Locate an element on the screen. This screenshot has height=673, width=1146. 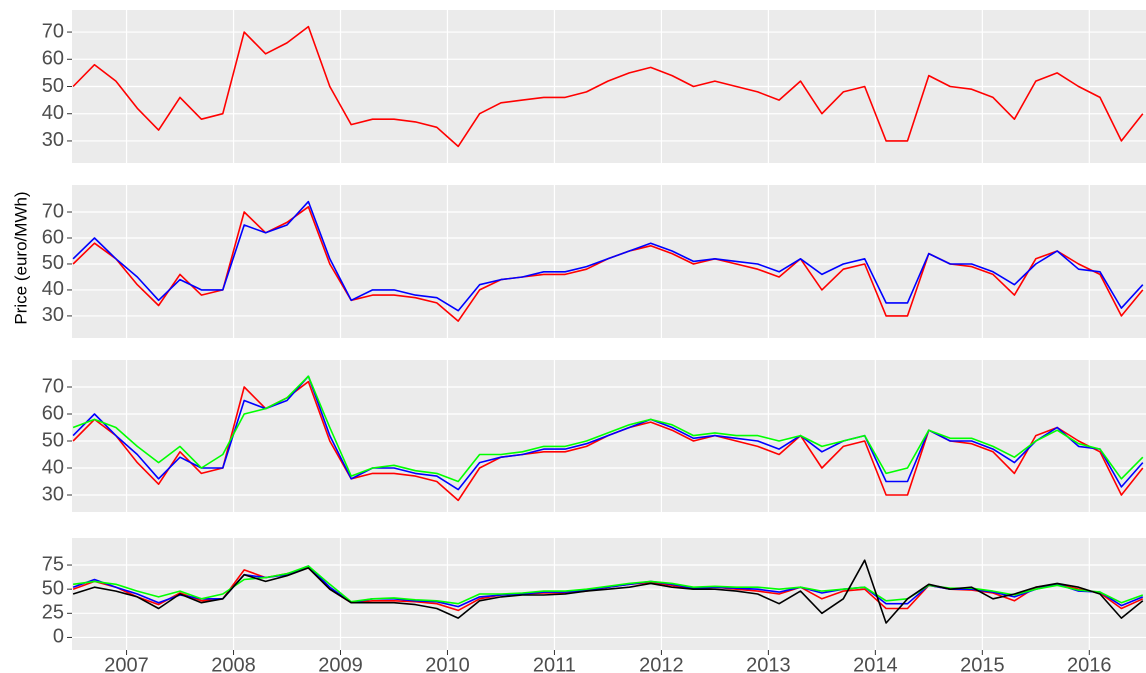
x-tick-label: 2014 is located at coordinates (875, 663).